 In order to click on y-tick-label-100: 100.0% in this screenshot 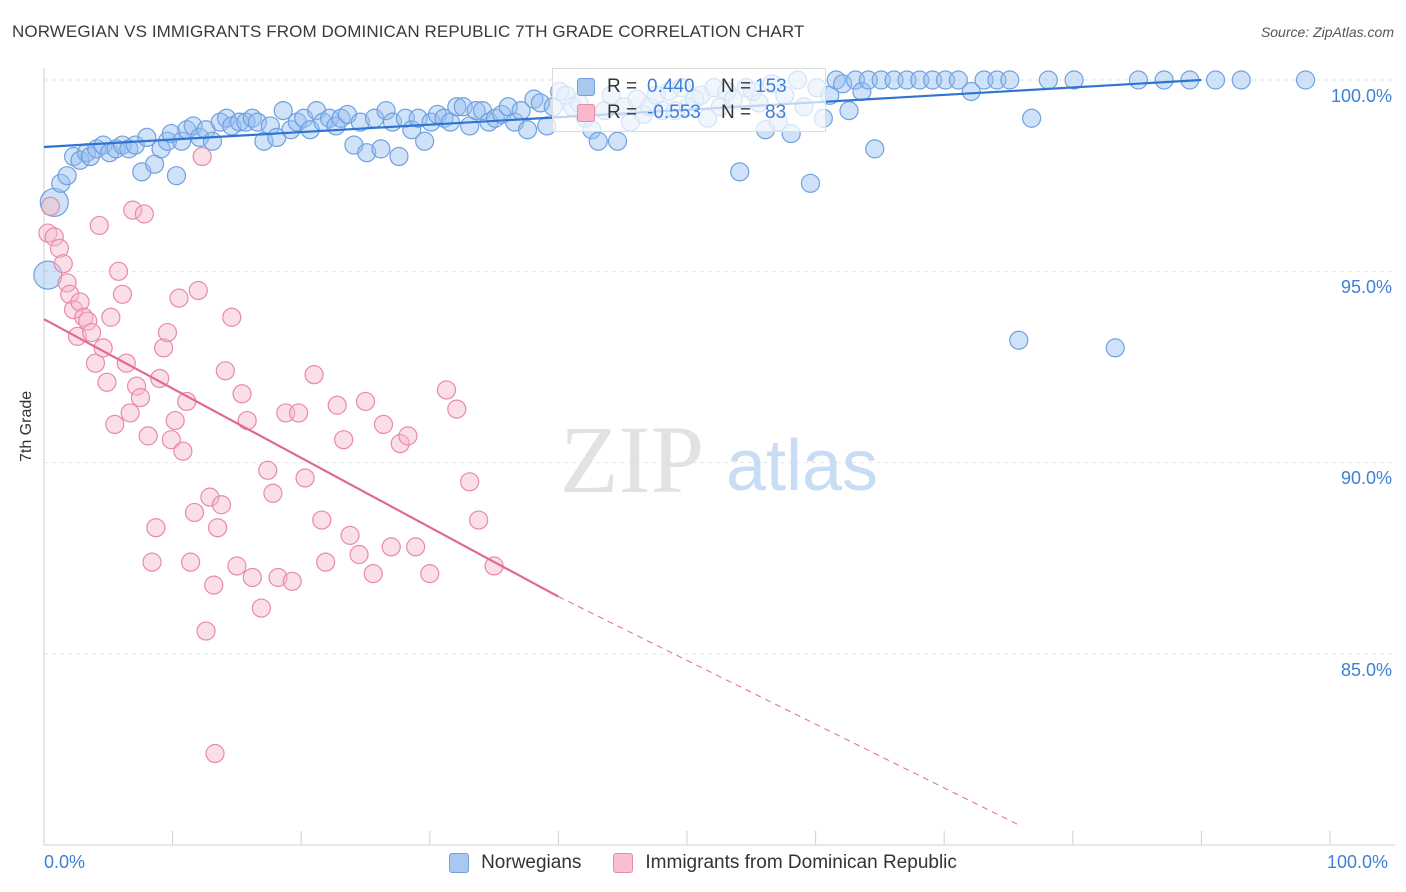, I will do `click(1361, 96)`.